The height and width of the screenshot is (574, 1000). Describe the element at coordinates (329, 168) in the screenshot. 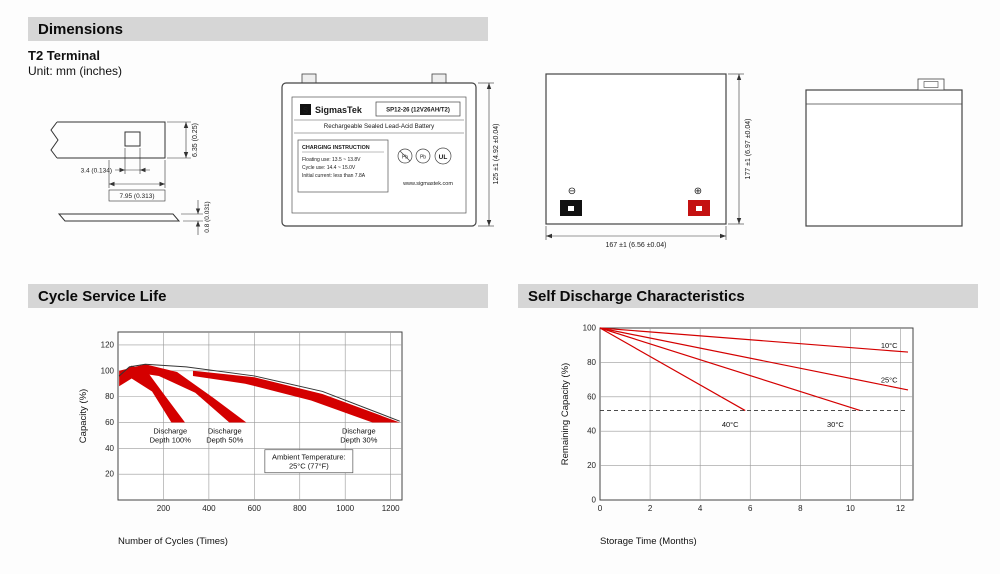

I see `charging-line-2: Cycle use: 14.4 ~ 15.0V` at that location.